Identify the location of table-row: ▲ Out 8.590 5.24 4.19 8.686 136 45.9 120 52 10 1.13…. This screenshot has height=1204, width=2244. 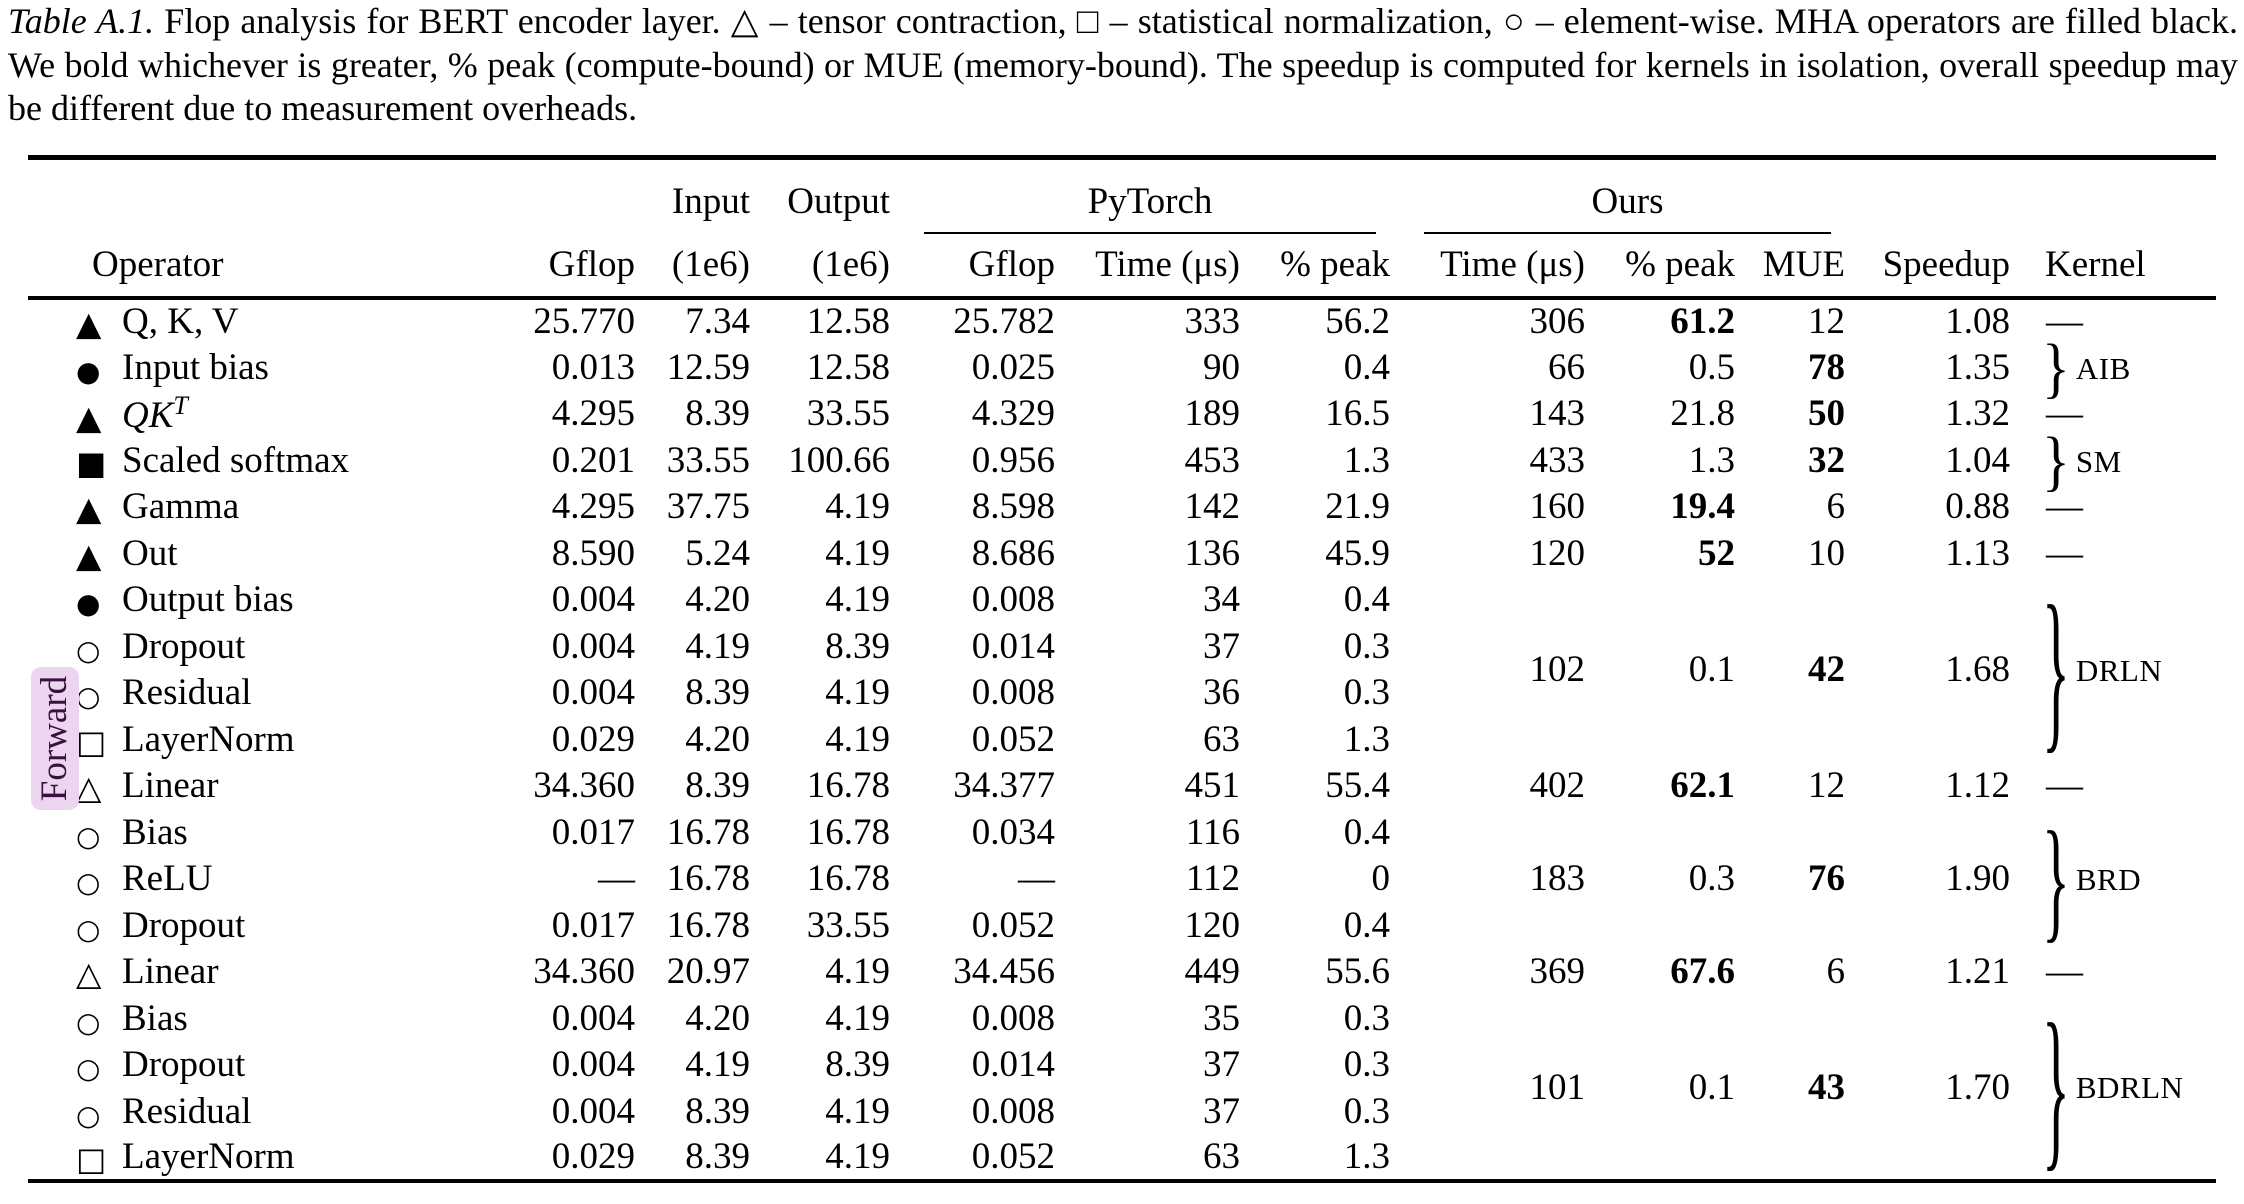
(1122, 553).